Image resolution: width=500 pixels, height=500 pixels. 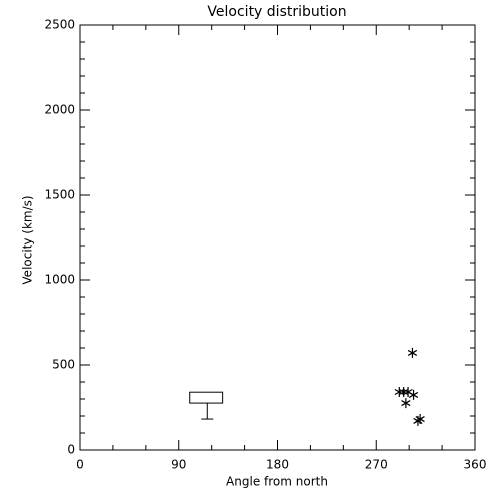 What do you see at coordinates (276, 12) in the screenshot?
I see `chart-title: Velocity distribution` at bounding box center [276, 12].